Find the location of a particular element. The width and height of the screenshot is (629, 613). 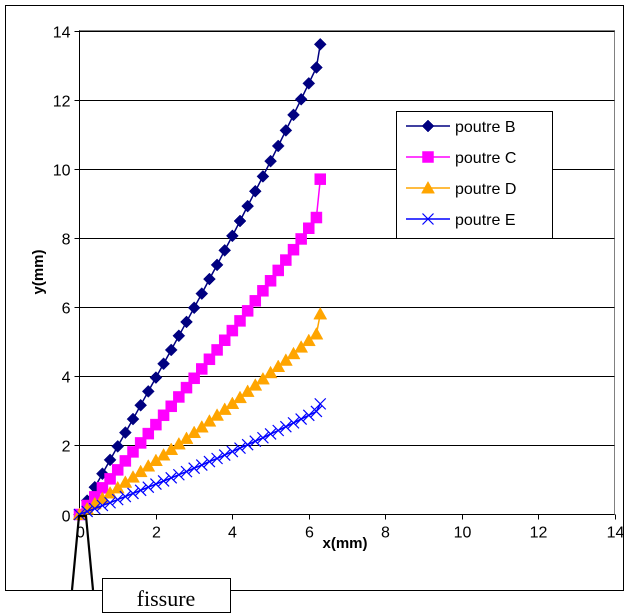

fissure-label-box is located at coordinates (166, 595).